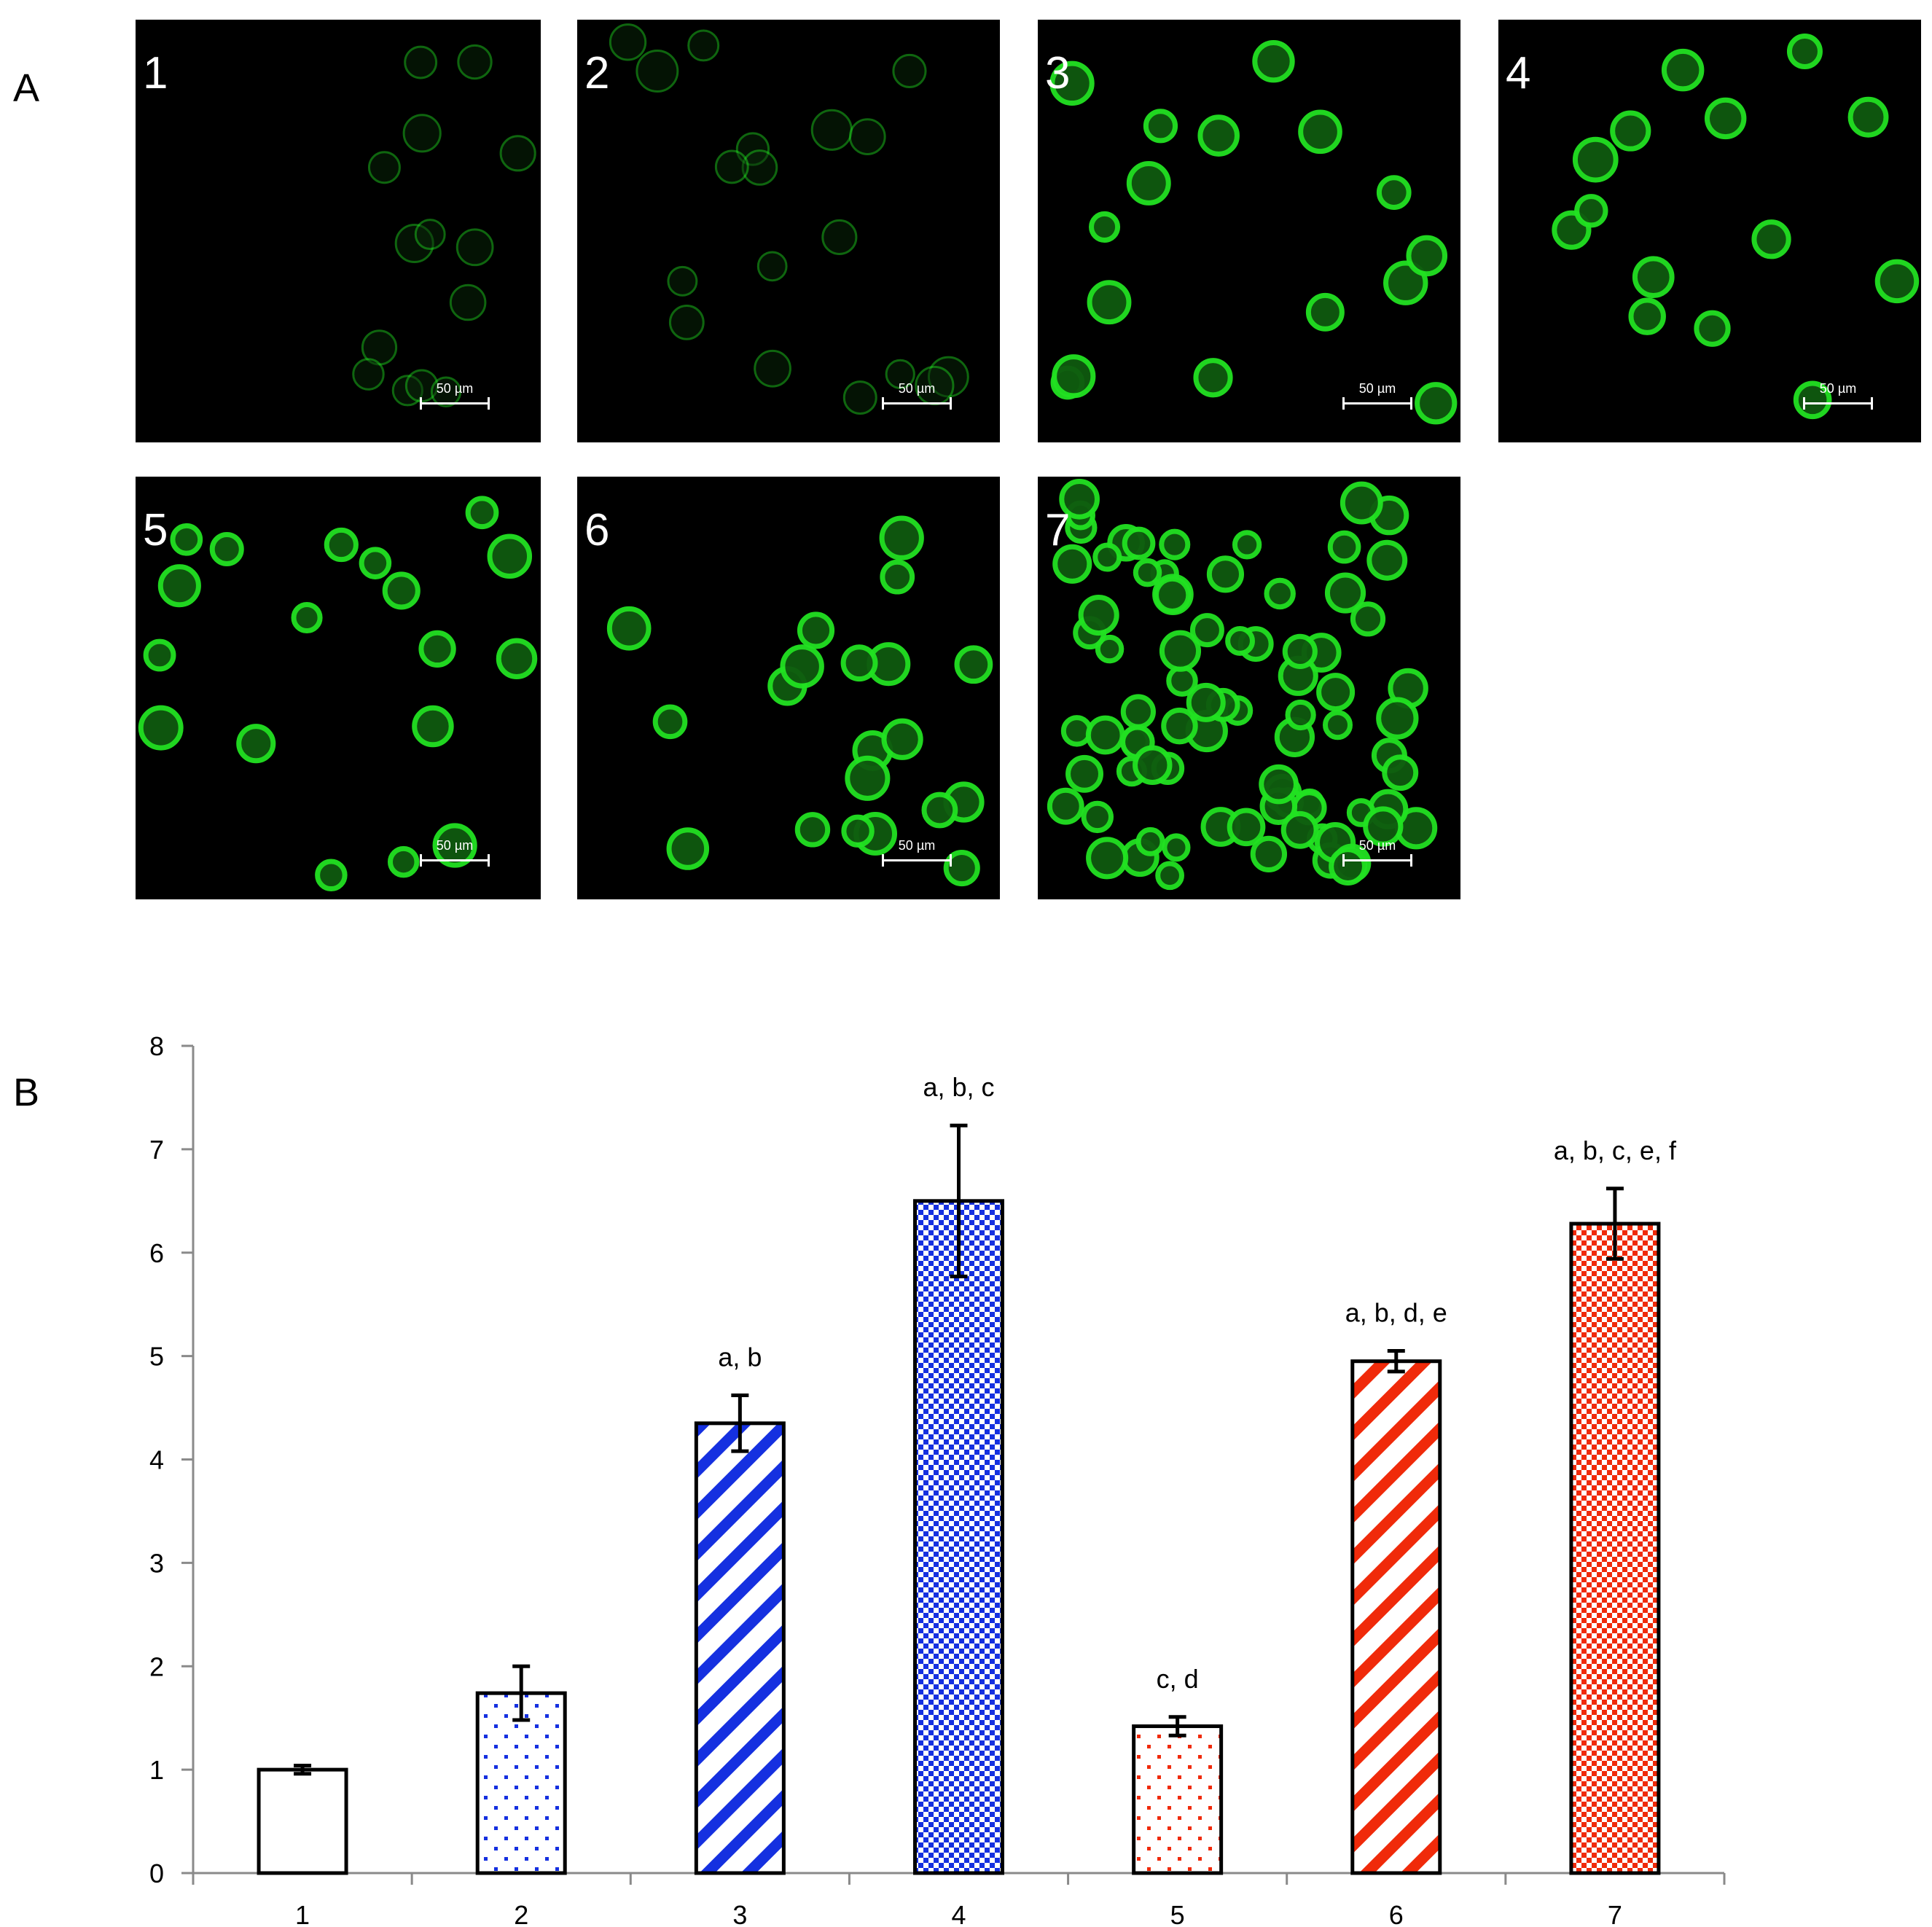 Image resolution: width=1932 pixels, height=1927 pixels. What do you see at coordinates (1178, 1914) in the screenshot?
I see `x-tick-label: 5` at bounding box center [1178, 1914].